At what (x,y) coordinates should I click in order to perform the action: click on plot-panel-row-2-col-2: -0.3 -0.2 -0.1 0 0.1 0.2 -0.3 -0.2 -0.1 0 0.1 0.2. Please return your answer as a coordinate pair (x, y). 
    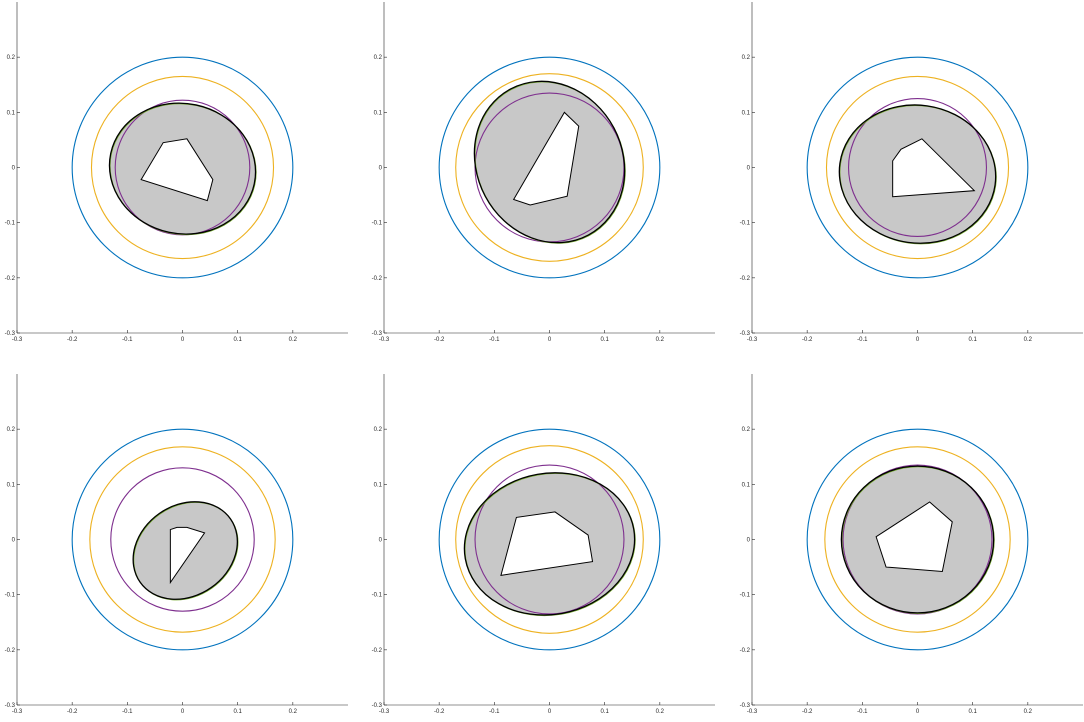
    Looking at the image, I should click on (543, 544).